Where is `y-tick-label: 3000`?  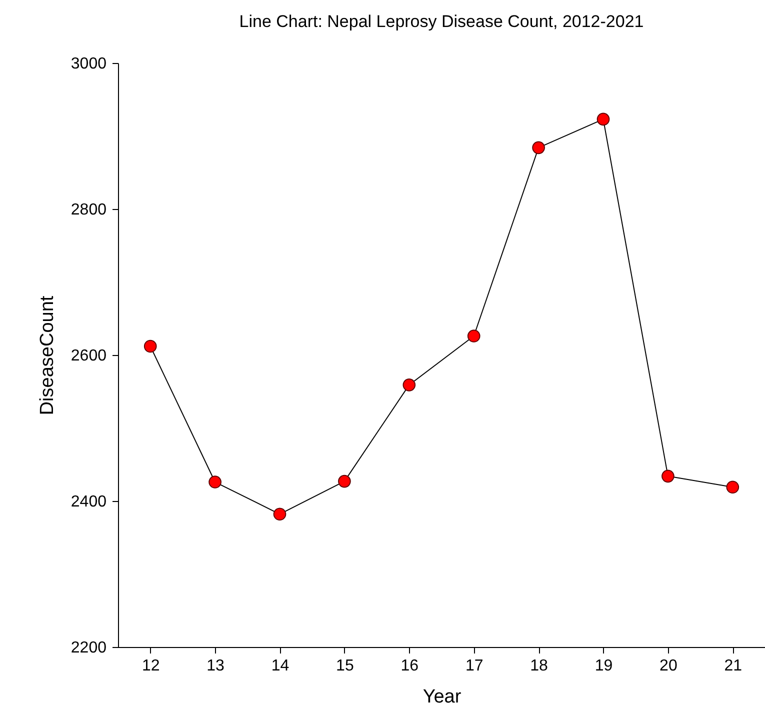
y-tick-label: 3000 is located at coordinates (88, 64).